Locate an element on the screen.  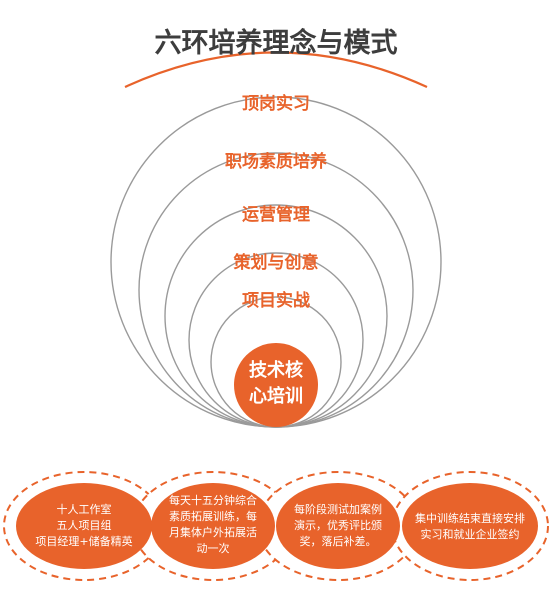
pill-3-line-1: 每阶段测试加案例 is located at coordinates (338, 509).